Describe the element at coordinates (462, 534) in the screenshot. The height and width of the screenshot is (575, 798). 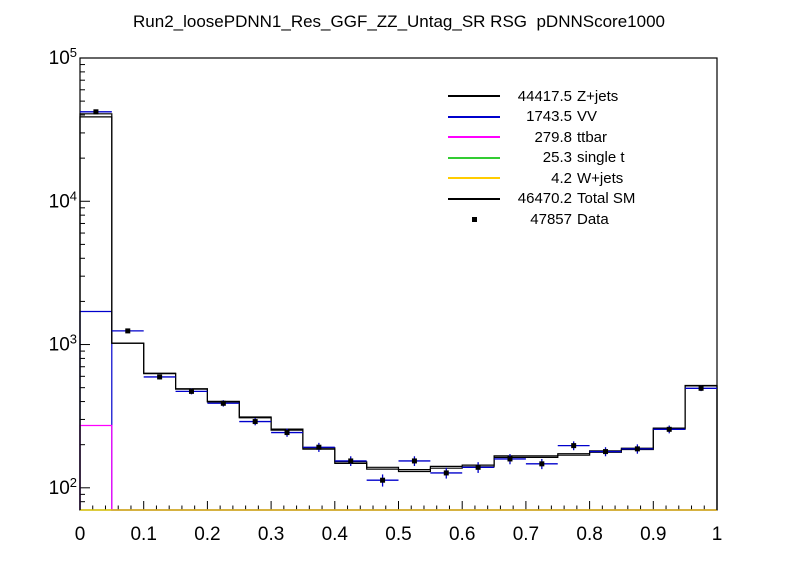
I see `svg-text: 0.6` at that location.